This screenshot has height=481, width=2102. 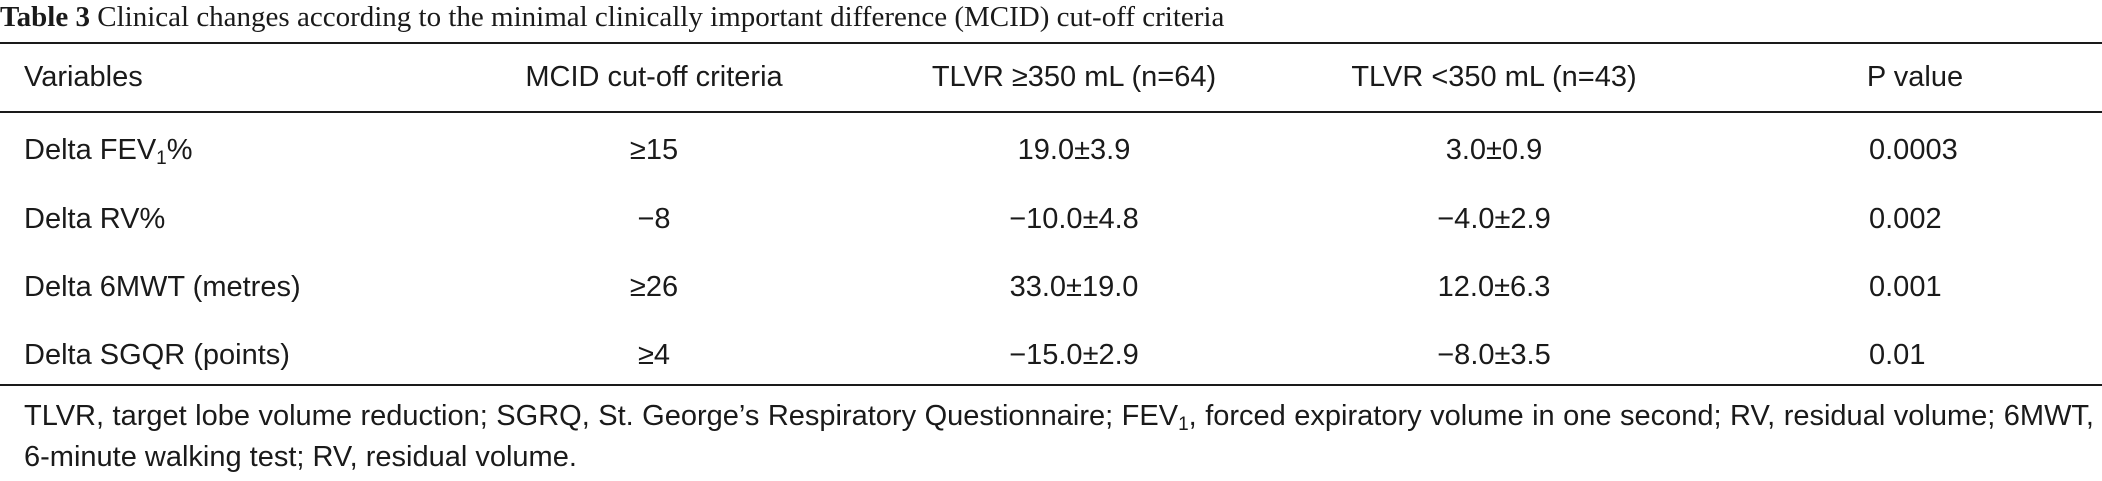 What do you see at coordinates (1913, 149) in the screenshot?
I see `p-value-text: 0.0003` at bounding box center [1913, 149].